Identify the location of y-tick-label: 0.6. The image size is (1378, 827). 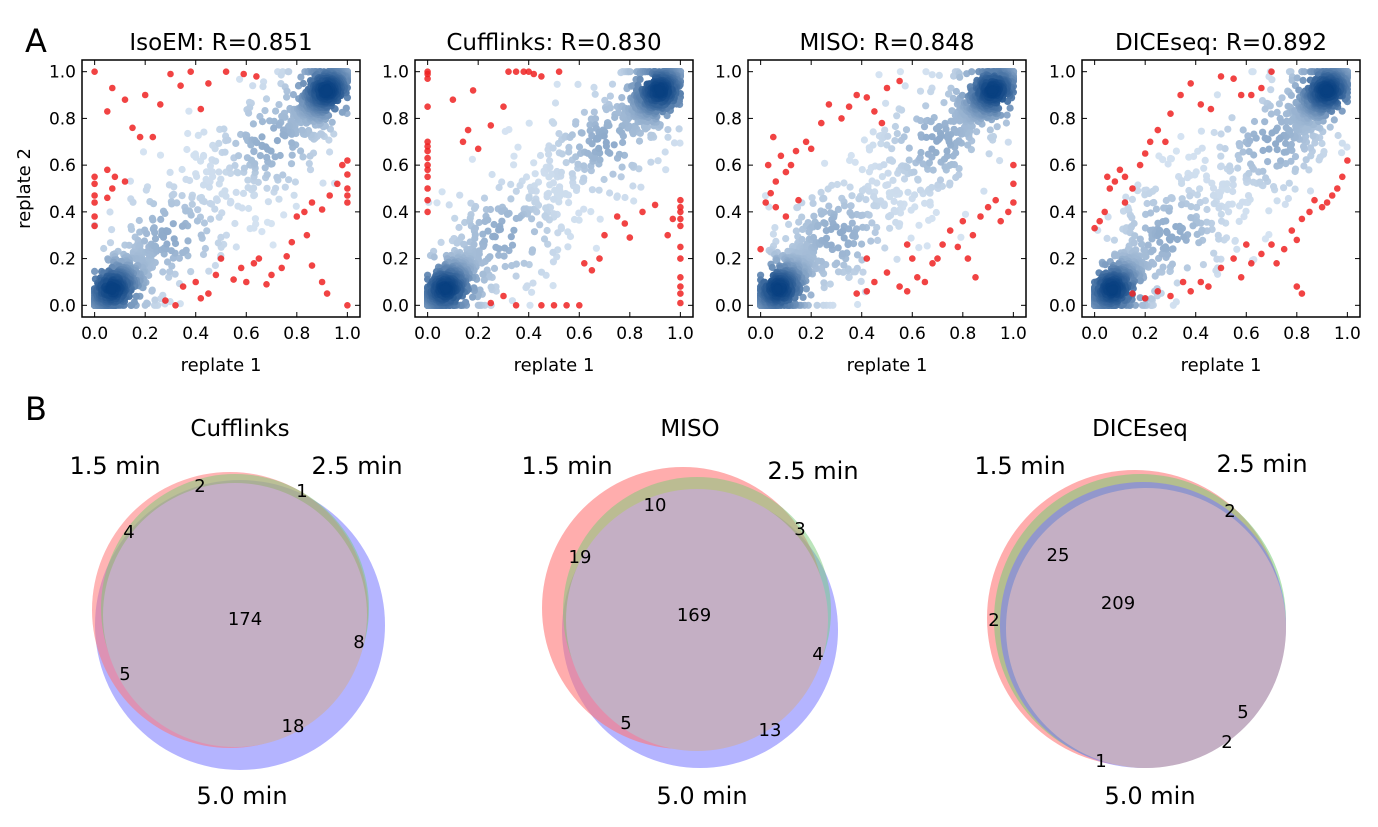
(728, 166).